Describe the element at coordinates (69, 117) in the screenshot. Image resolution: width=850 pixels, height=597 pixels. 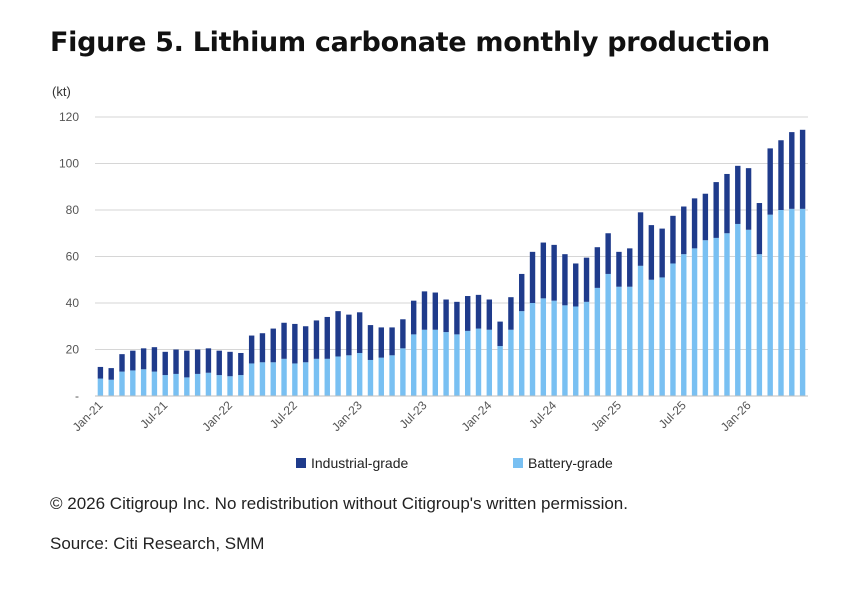
I see `y-tick-label: 120` at that location.